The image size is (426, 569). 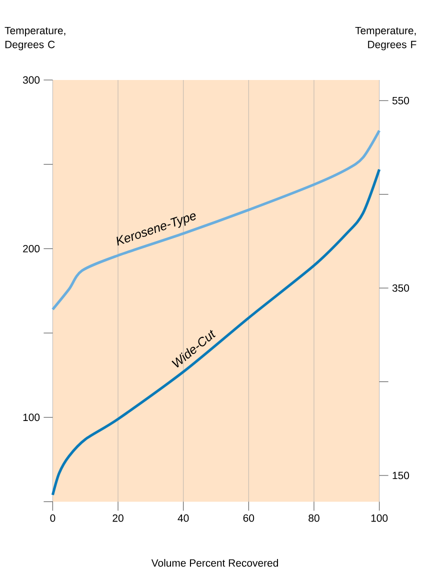 What do you see at coordinates (31, 80) in the screenshot?
I see `y-tick-label: 300` at bounding box center [31, 80].